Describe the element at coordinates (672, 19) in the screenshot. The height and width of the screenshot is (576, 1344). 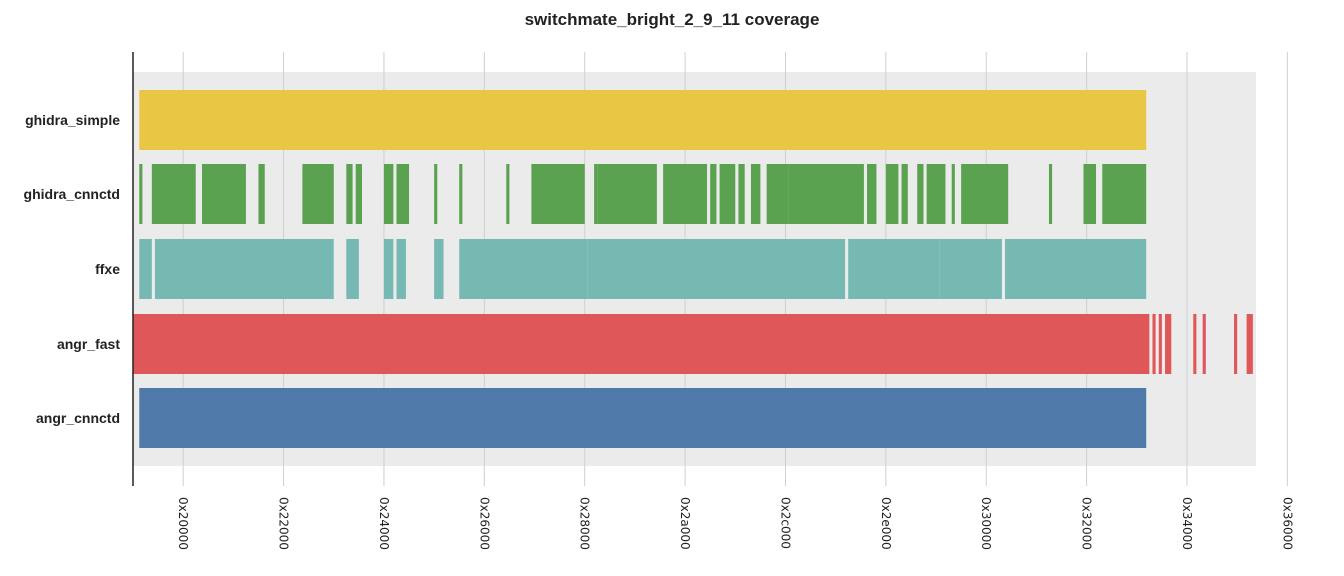
I see `chart-title: switchmate_bright_2_9_11 coverage` at that location.